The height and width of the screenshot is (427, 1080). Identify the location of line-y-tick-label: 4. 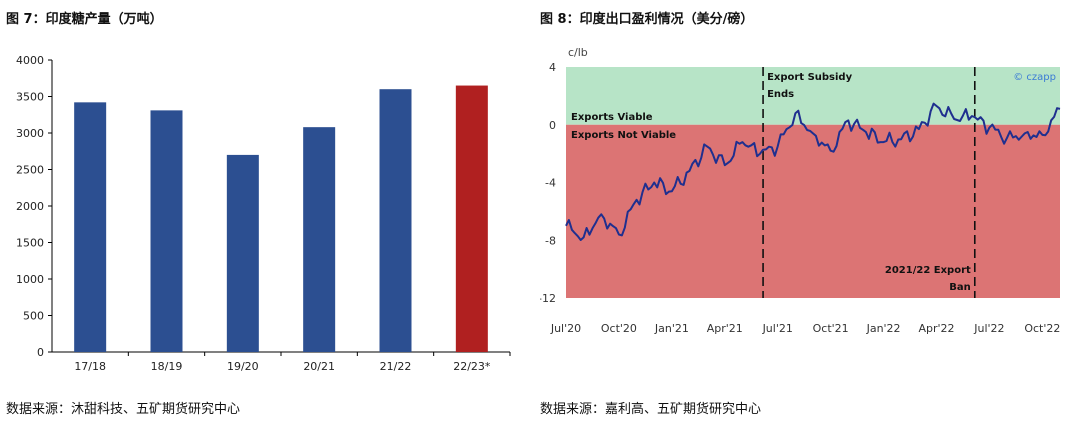
(552, 67).